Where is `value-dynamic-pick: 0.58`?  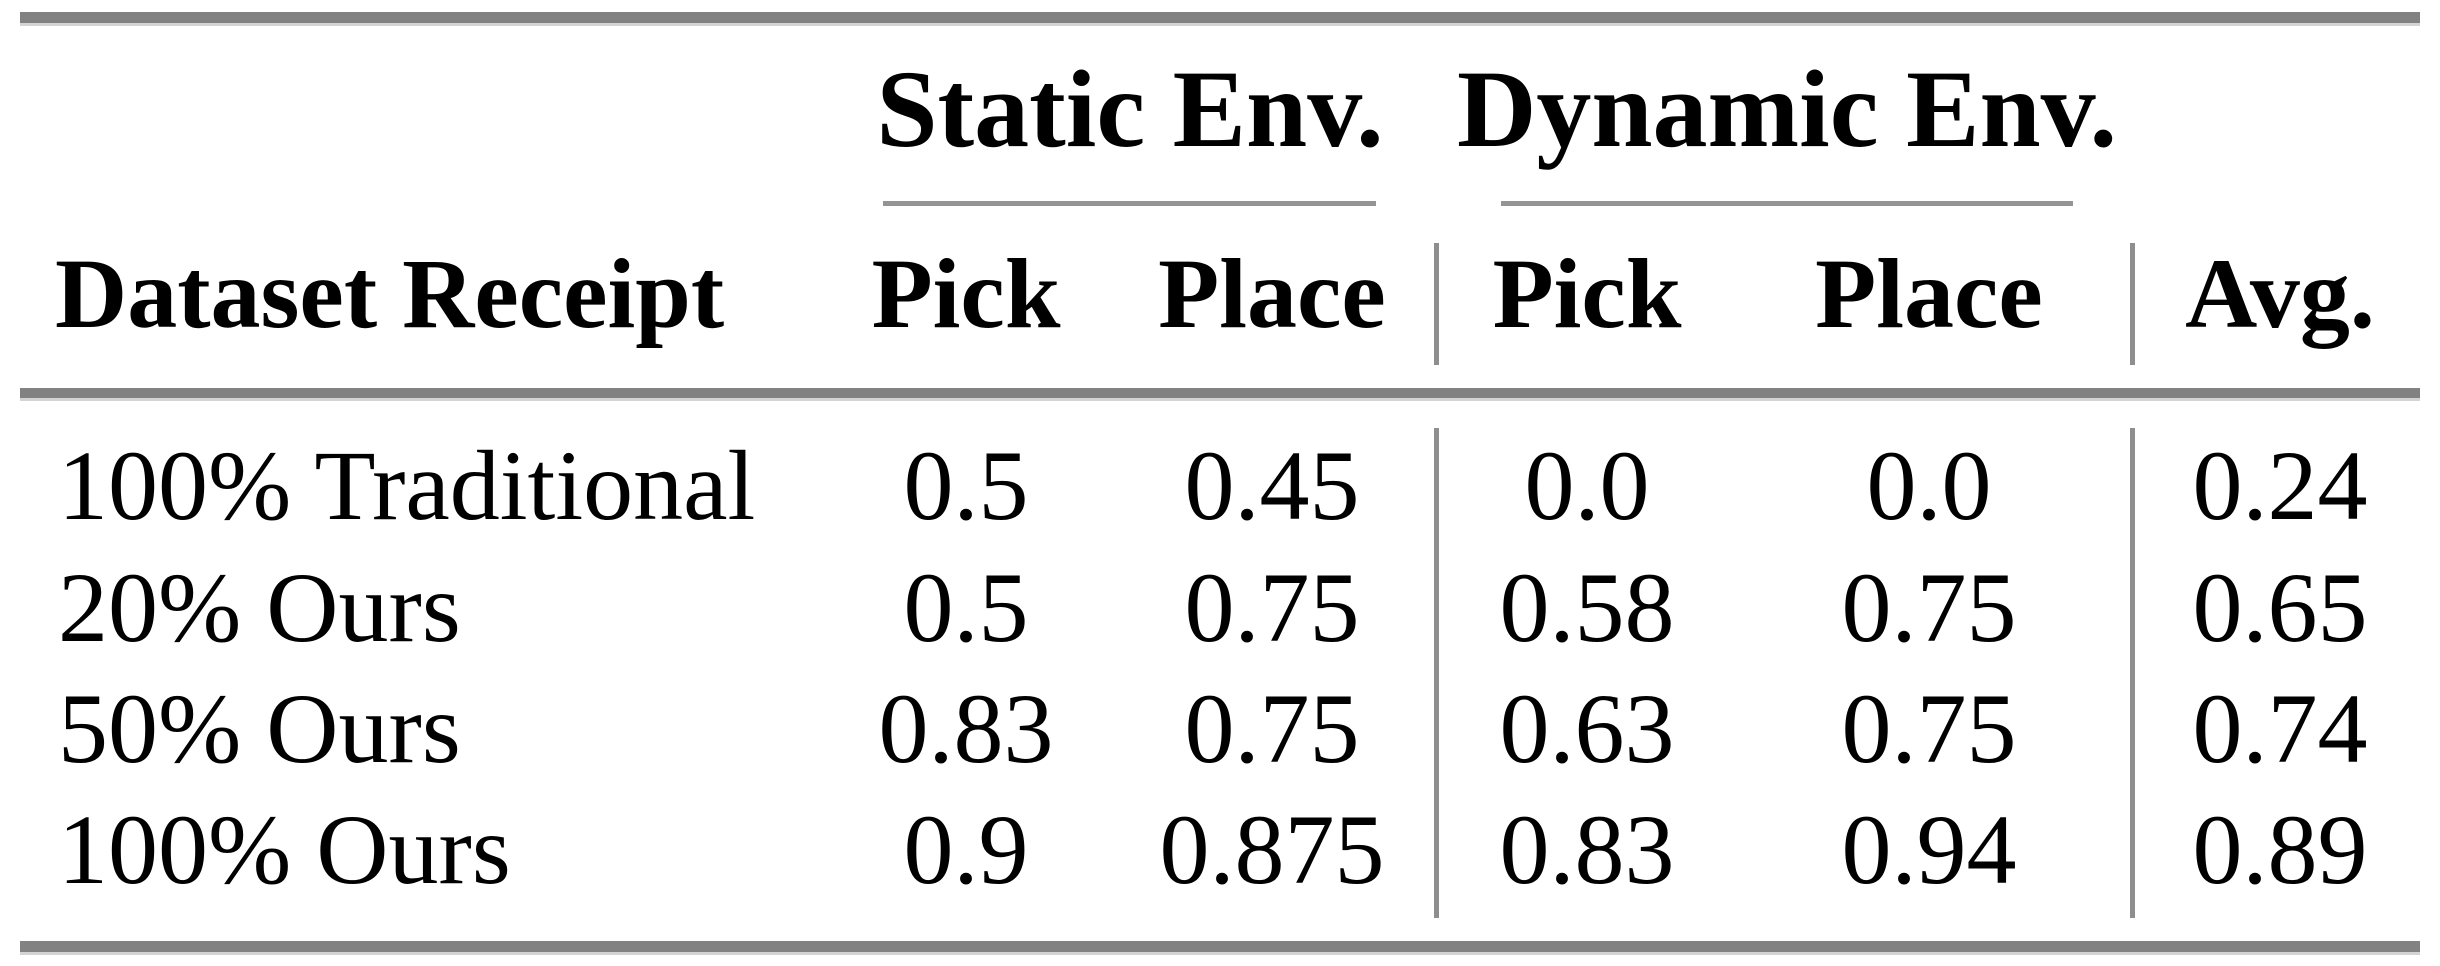 value-dynamic-pick: 0.58 is located at coordinates (1587, 607).